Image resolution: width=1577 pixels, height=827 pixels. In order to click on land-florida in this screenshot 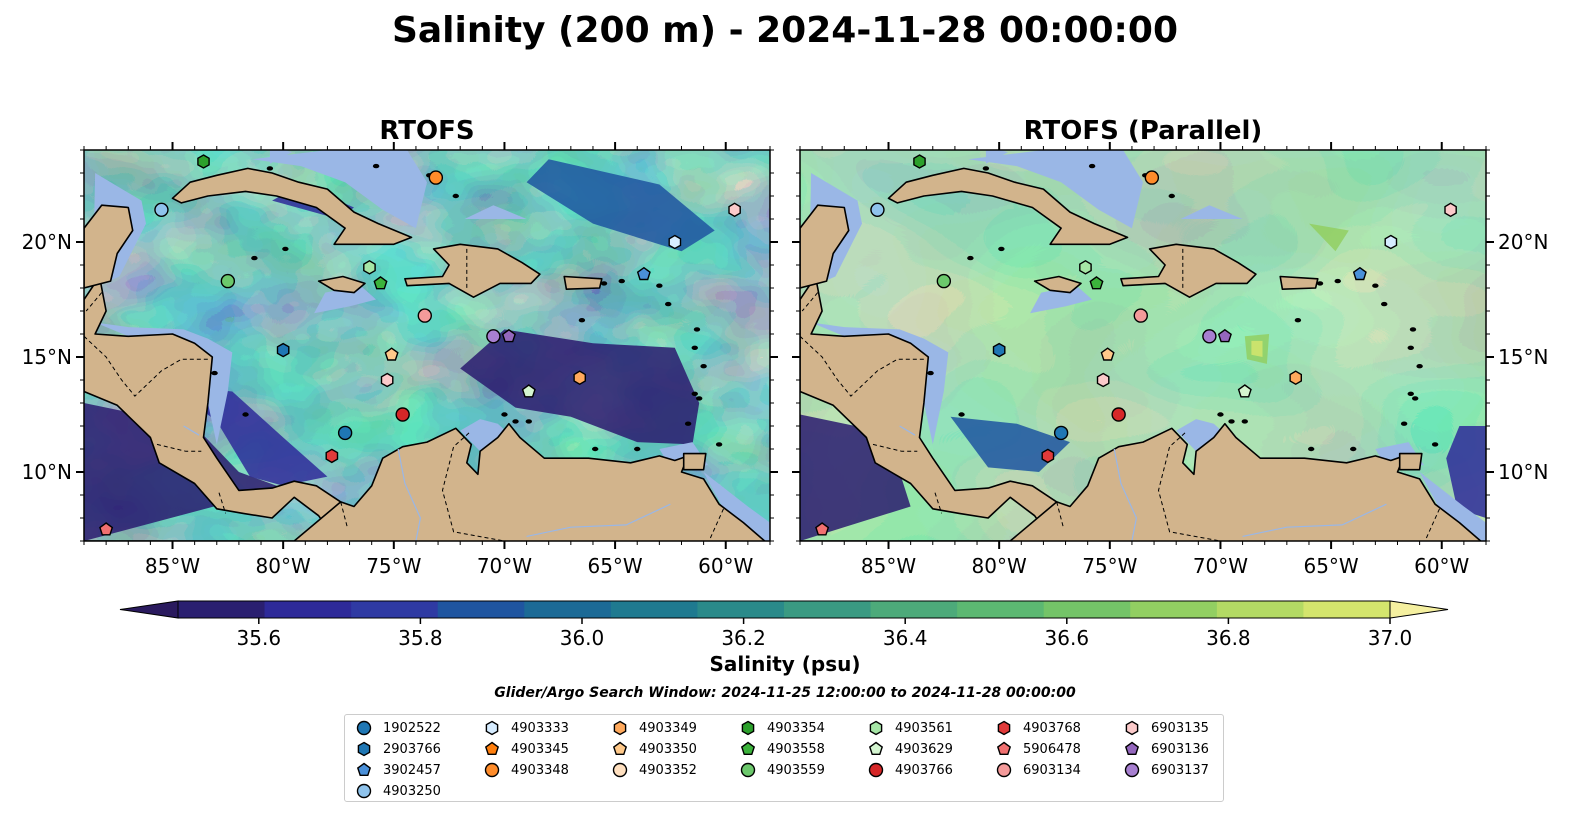, I will do `click(263, 124)`.